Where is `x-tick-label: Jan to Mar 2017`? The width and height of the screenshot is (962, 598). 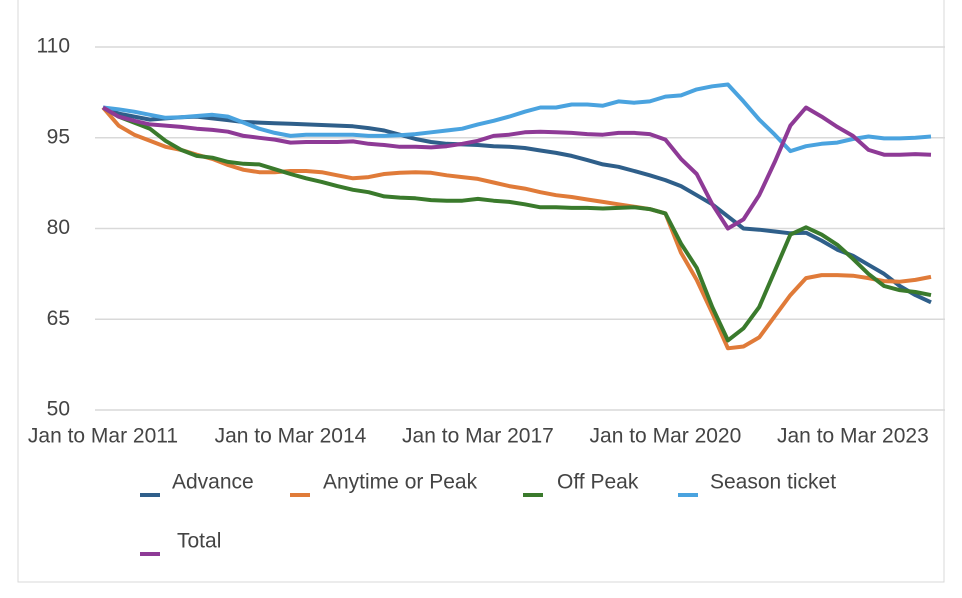
x-tick-label: Jan to Mar 2017 is located at coordinates (478, 436).